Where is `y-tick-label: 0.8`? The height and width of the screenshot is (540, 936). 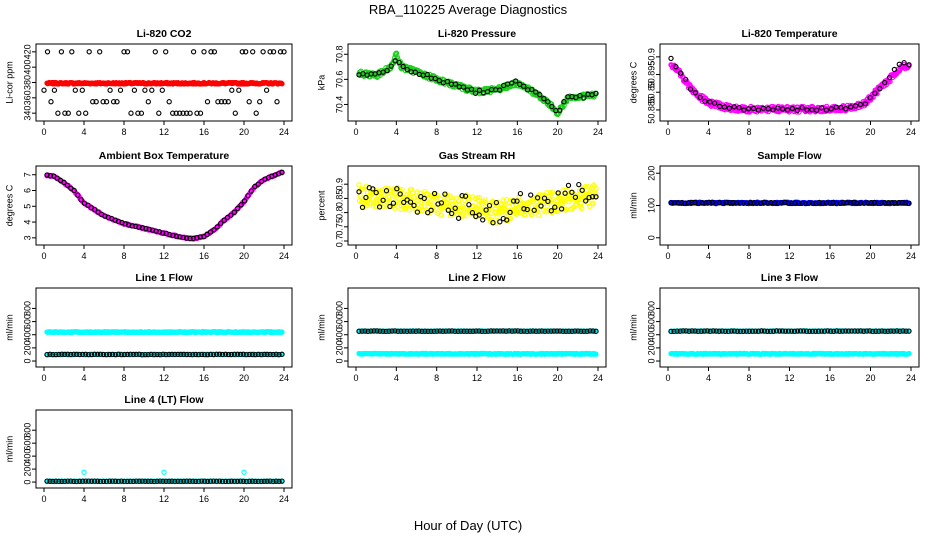 y-tick-label: 0.8 is located at coordinates (339, 212).